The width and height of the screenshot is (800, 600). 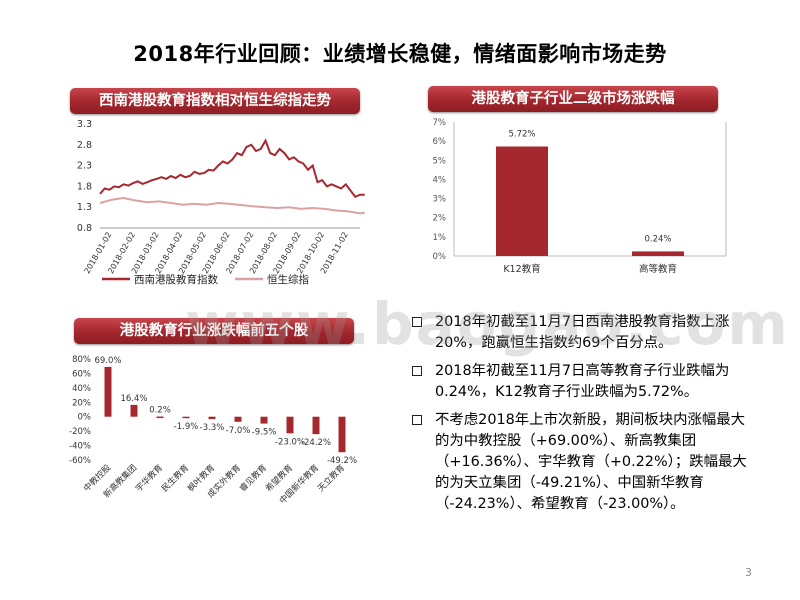 I want to click on data-label: -24.2%, so click(x=316, y=443).